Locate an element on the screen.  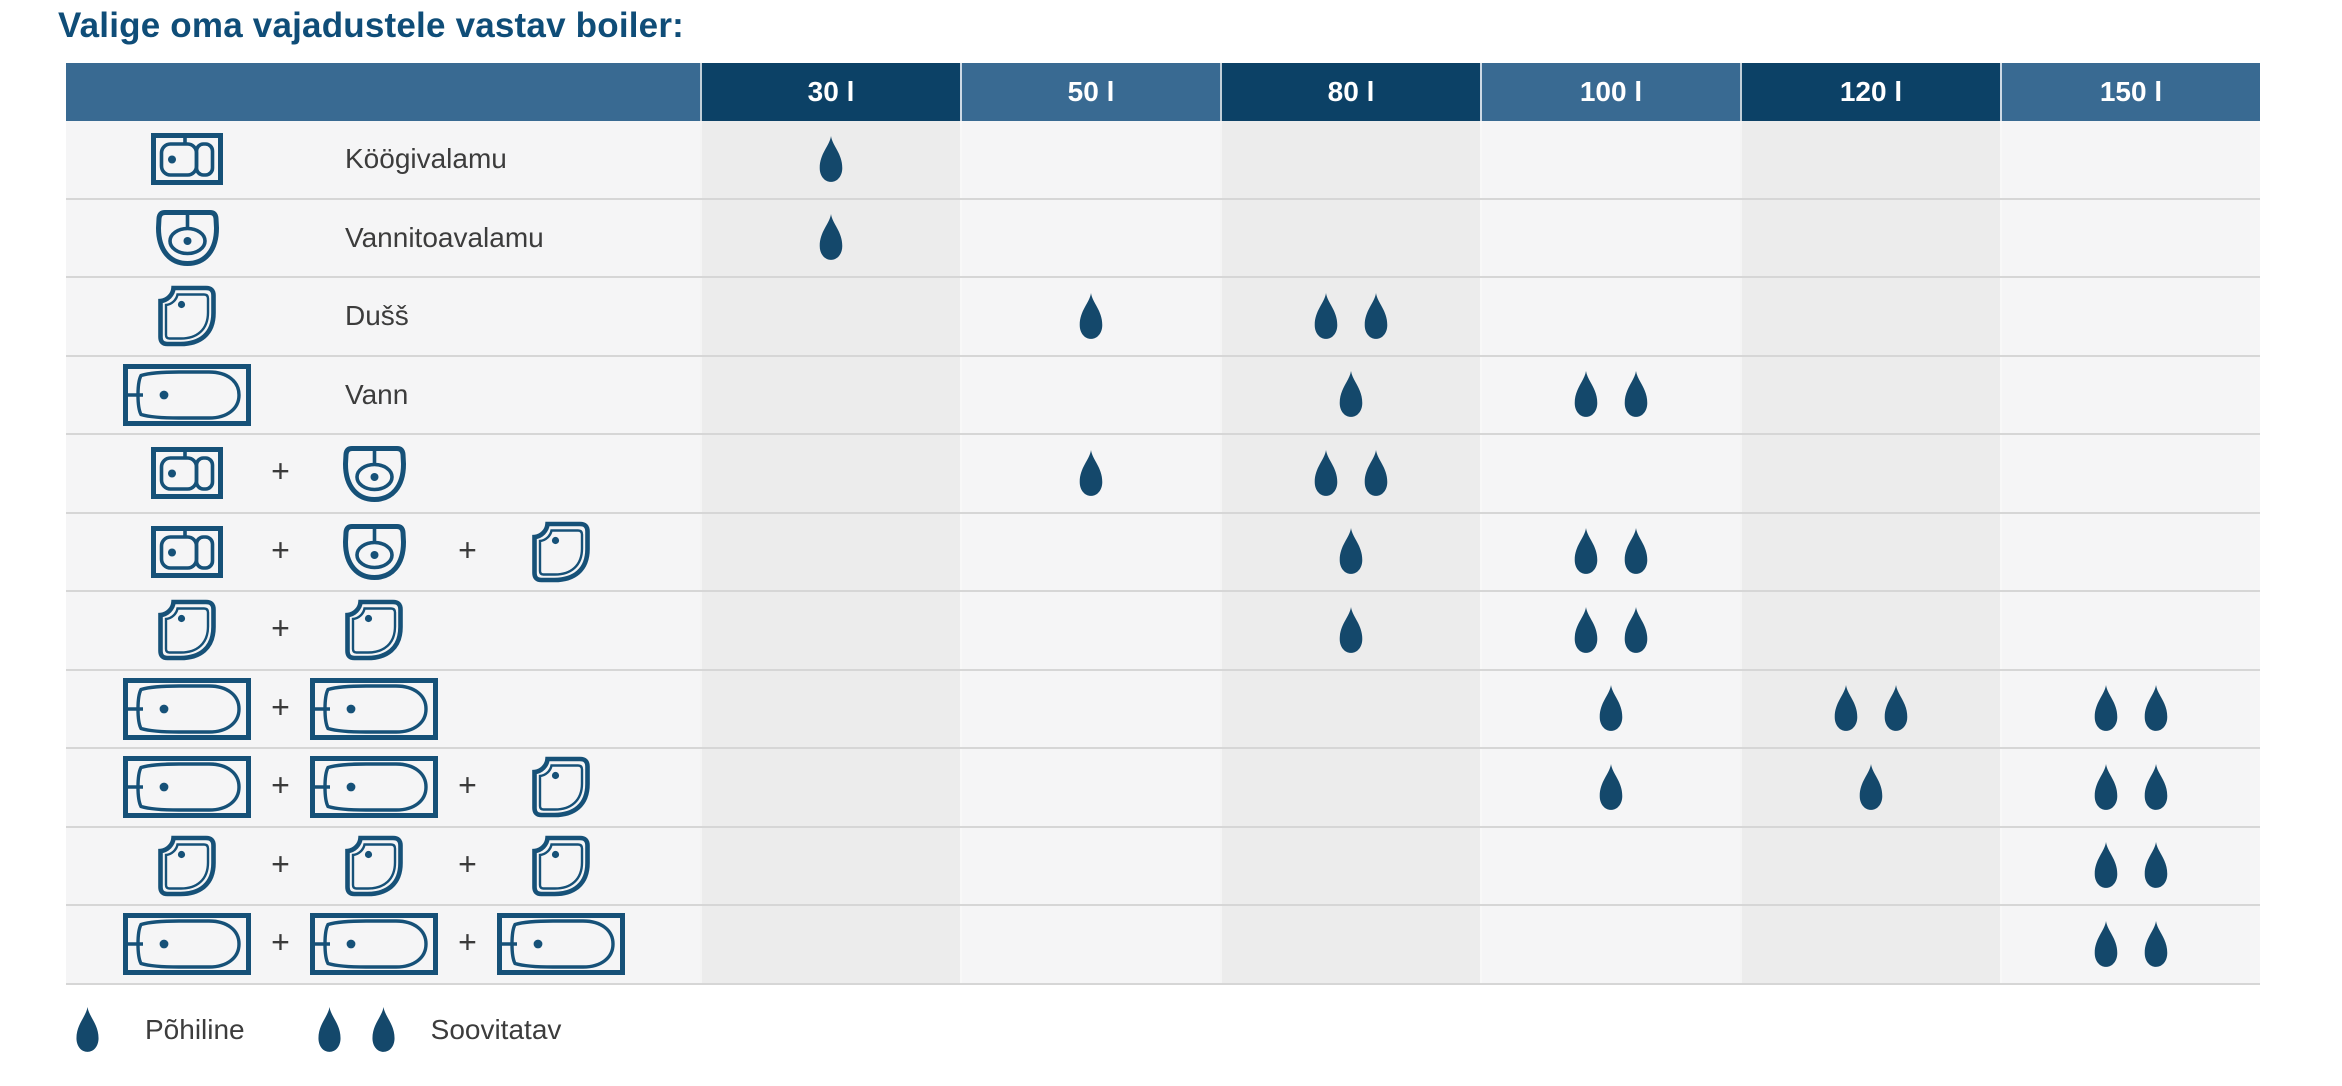
column-header-50l: 50 l is located at coordinates (1090, 92).